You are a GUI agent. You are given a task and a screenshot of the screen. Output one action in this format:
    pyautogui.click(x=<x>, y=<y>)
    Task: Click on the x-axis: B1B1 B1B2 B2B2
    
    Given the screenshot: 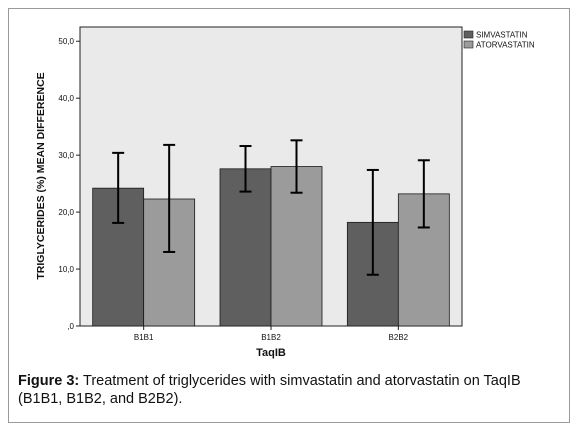 What is the action you would take?
    pyautogui.click(x=271, y=334)
    